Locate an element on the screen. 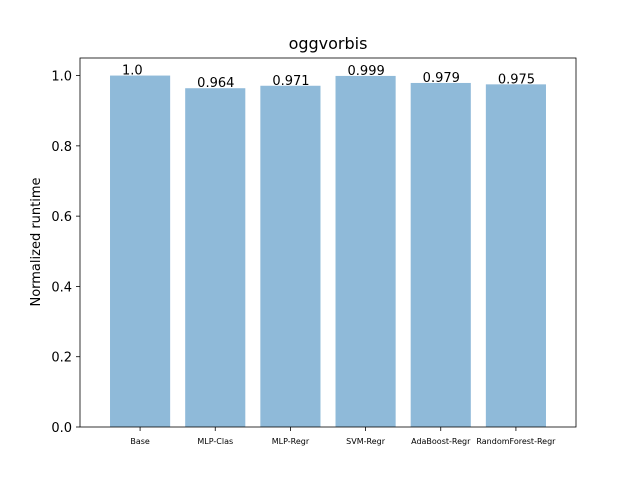  y-tick-label: 0.6 is located at coordinates (61, 217).